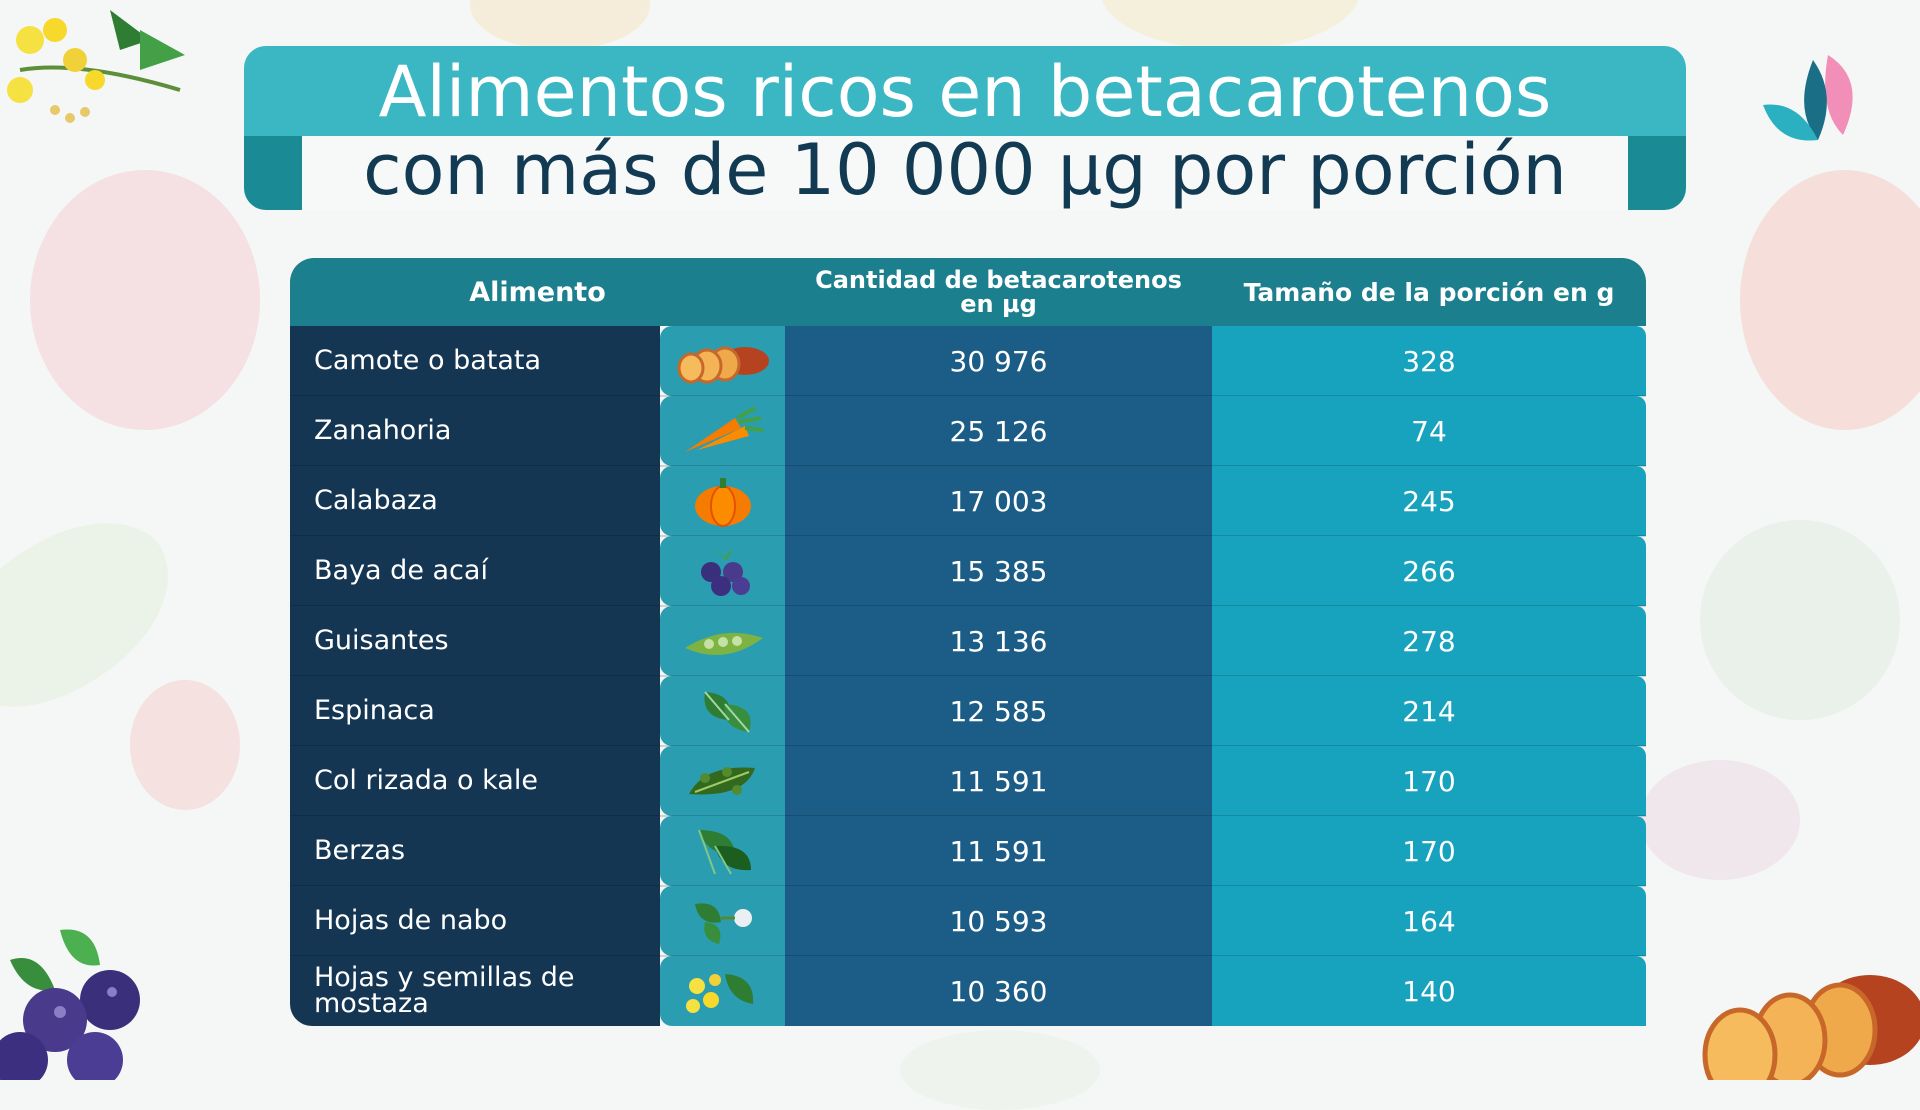 The width and height of the screenshot is (1920, 1110). What do you see at coordinates (1429, 501) in the screenshot?
I see `portion-size: 245` at bounding box center [1429, 501].